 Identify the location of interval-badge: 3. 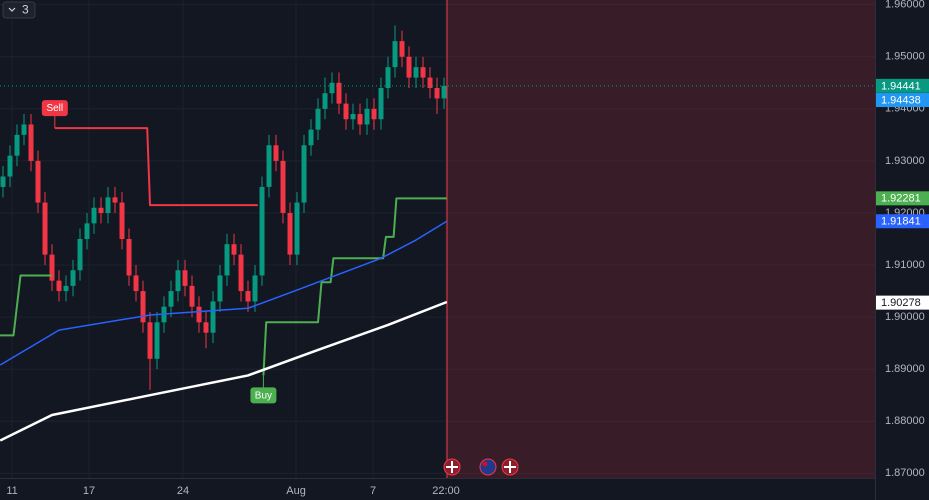
(19, 10).